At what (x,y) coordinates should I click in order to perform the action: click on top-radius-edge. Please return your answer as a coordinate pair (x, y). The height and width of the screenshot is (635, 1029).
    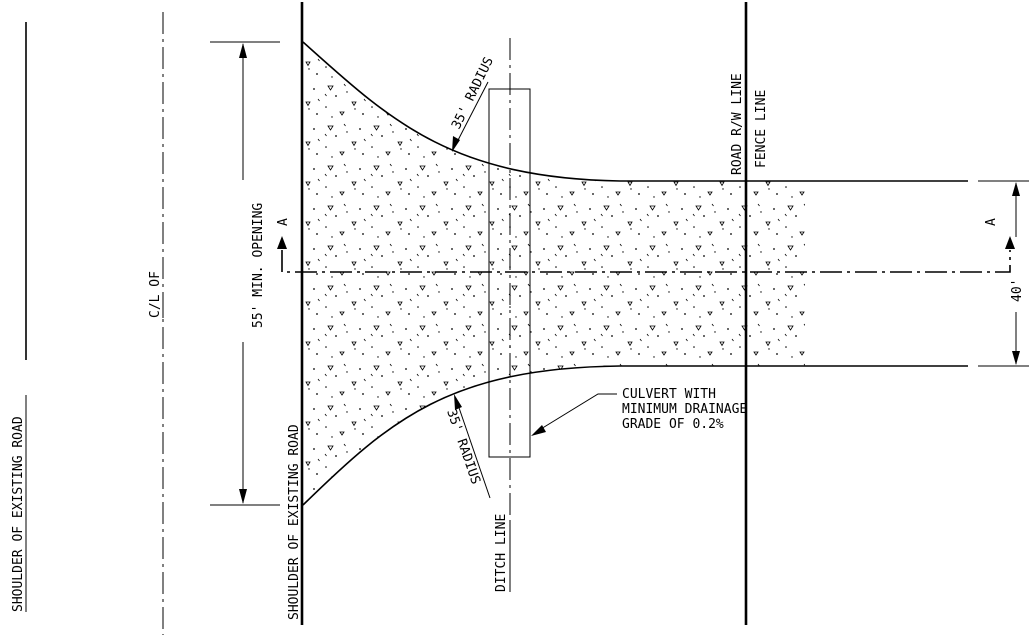
    Looking at the image, I should click on (461, 111).